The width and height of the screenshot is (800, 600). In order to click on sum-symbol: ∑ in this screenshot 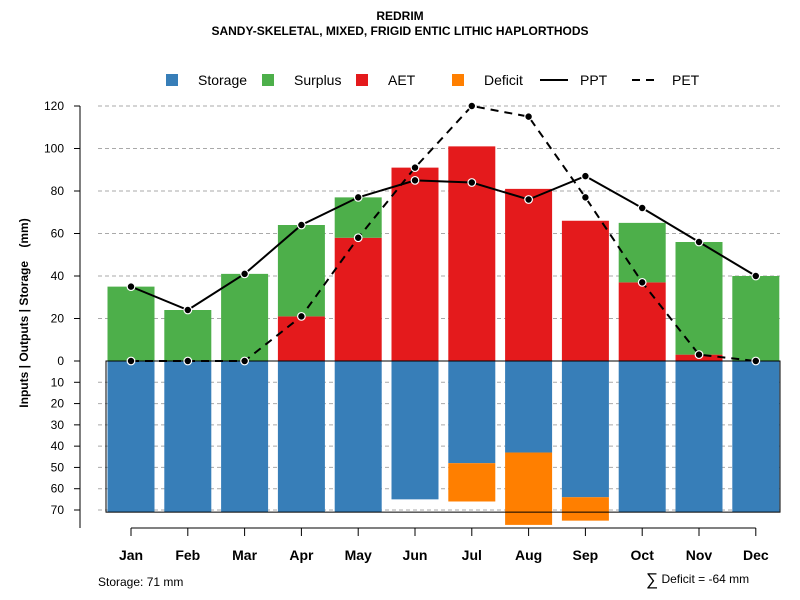, I will do `click(652, 579)`.